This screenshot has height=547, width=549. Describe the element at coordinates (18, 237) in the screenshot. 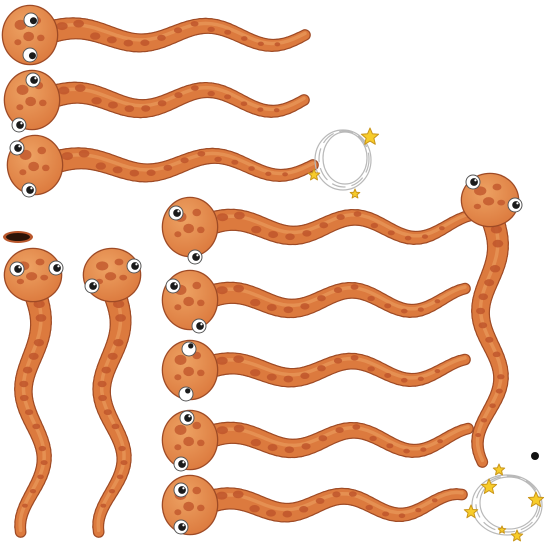

I see `burrow-hole` at that location.